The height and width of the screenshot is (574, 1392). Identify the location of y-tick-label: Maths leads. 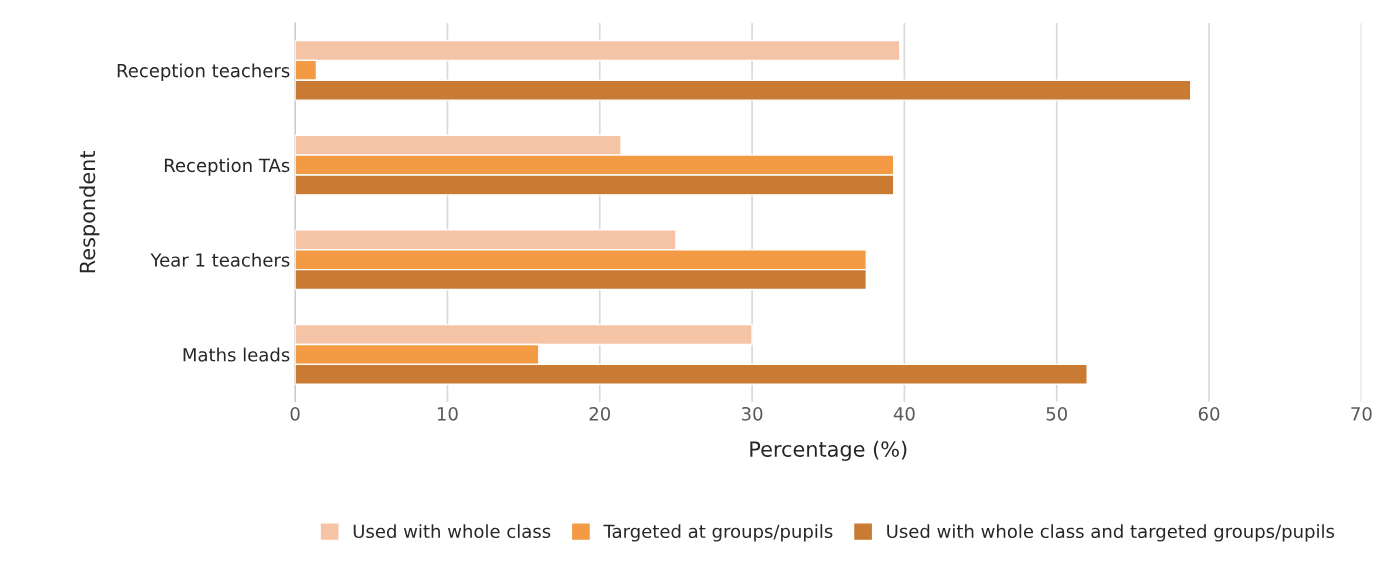
(236, 354).